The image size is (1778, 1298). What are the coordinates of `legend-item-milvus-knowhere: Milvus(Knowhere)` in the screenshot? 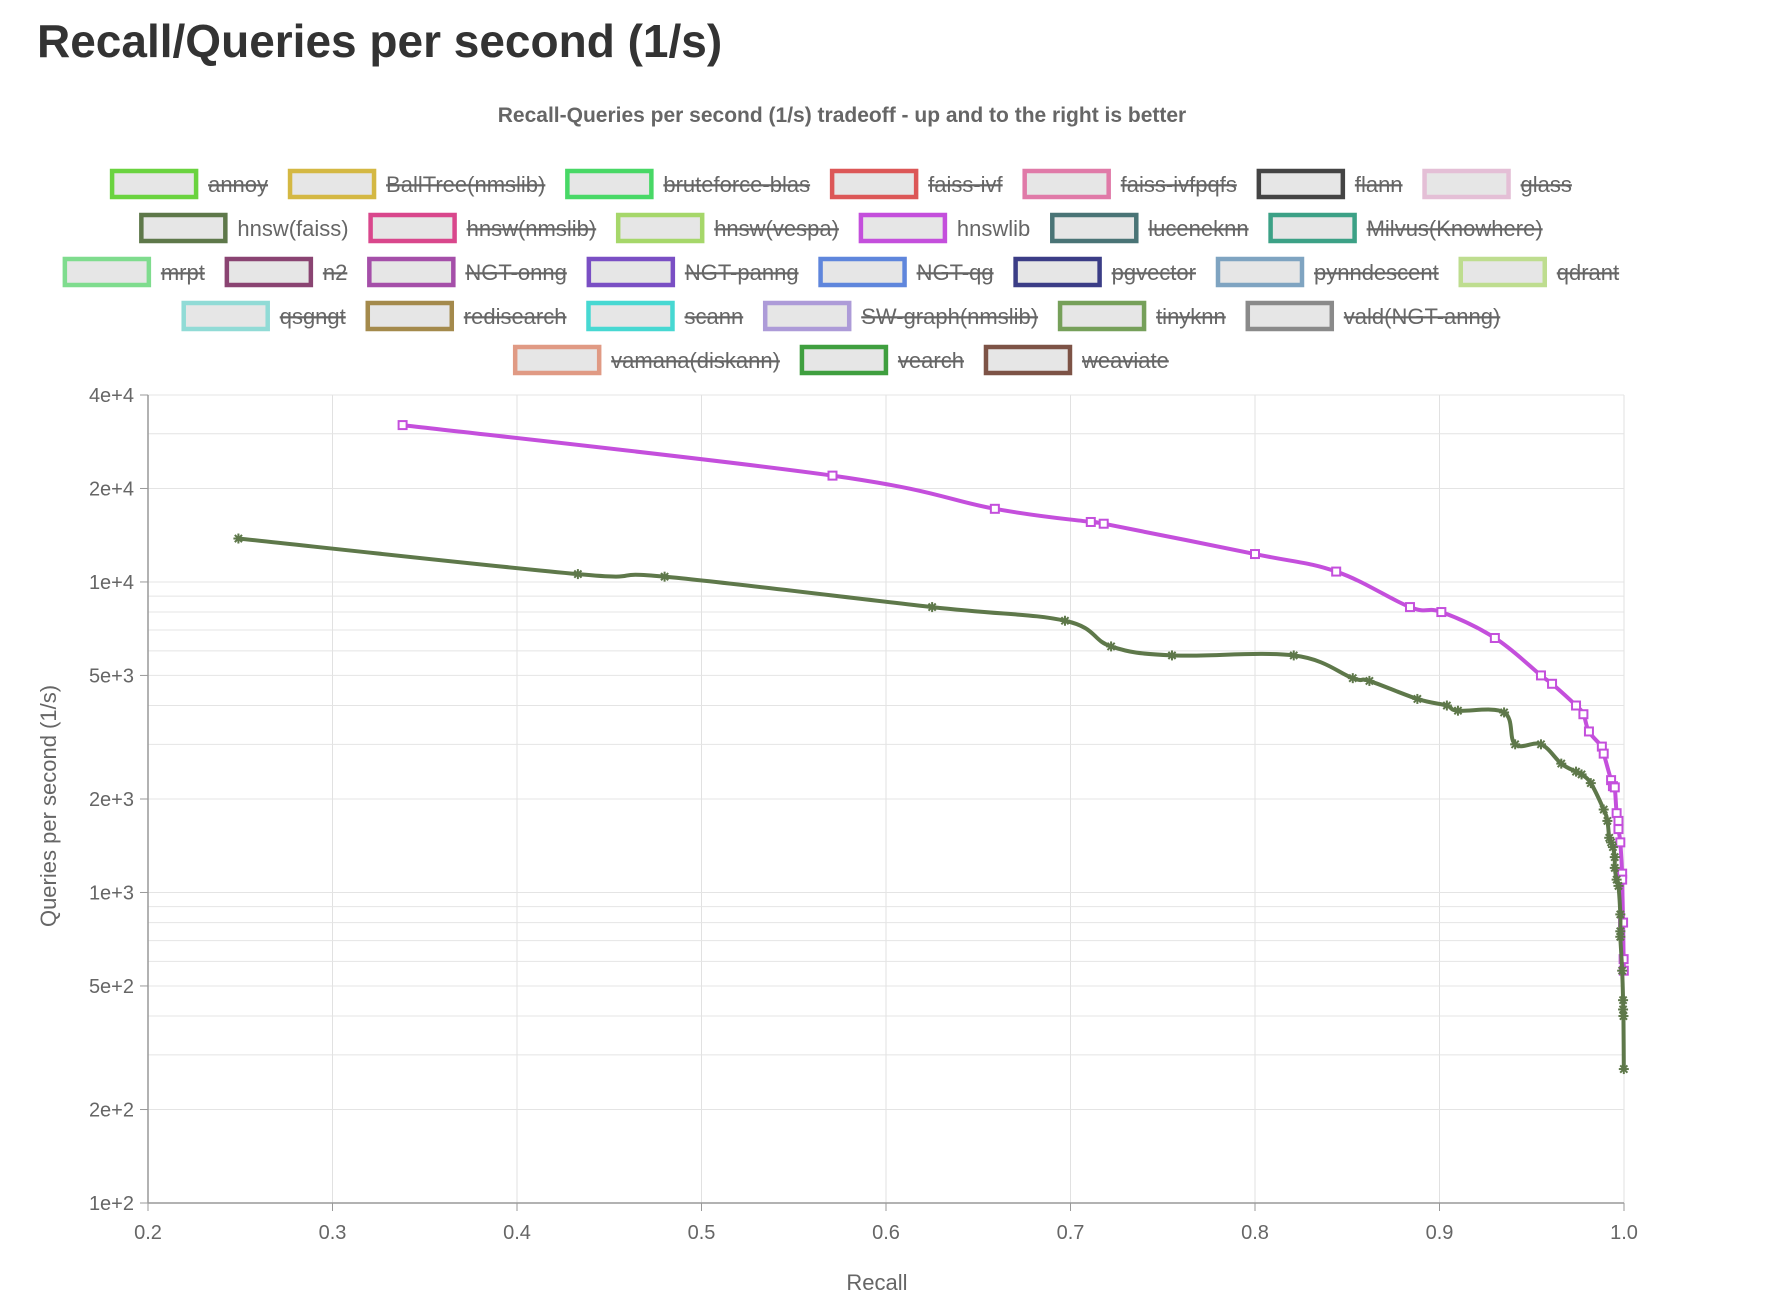 It's located at (1405, 228).